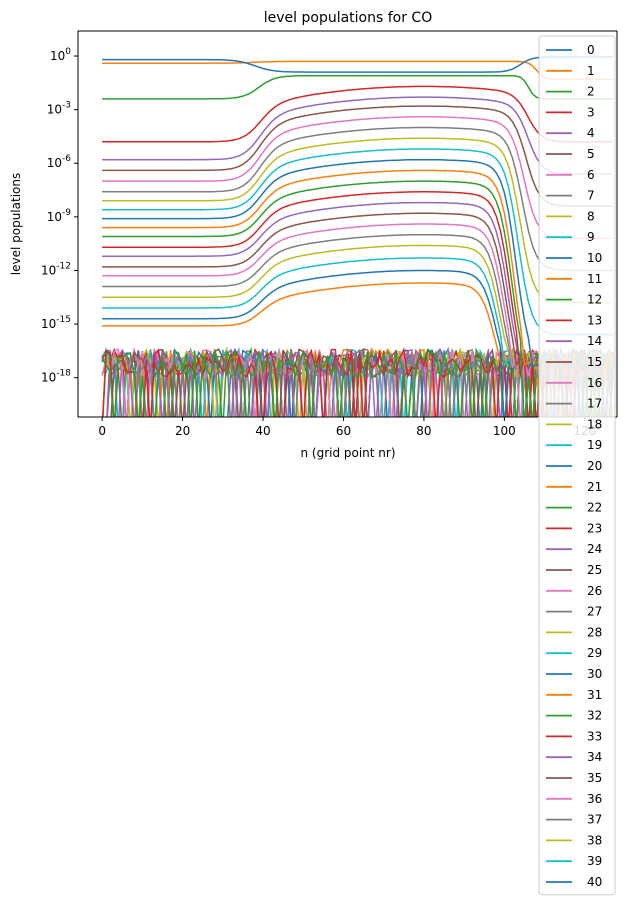  What do you see at coordinates (591, 71) in the screenshot?
I see `legend-label: 1` at bounding box center [591, 71].